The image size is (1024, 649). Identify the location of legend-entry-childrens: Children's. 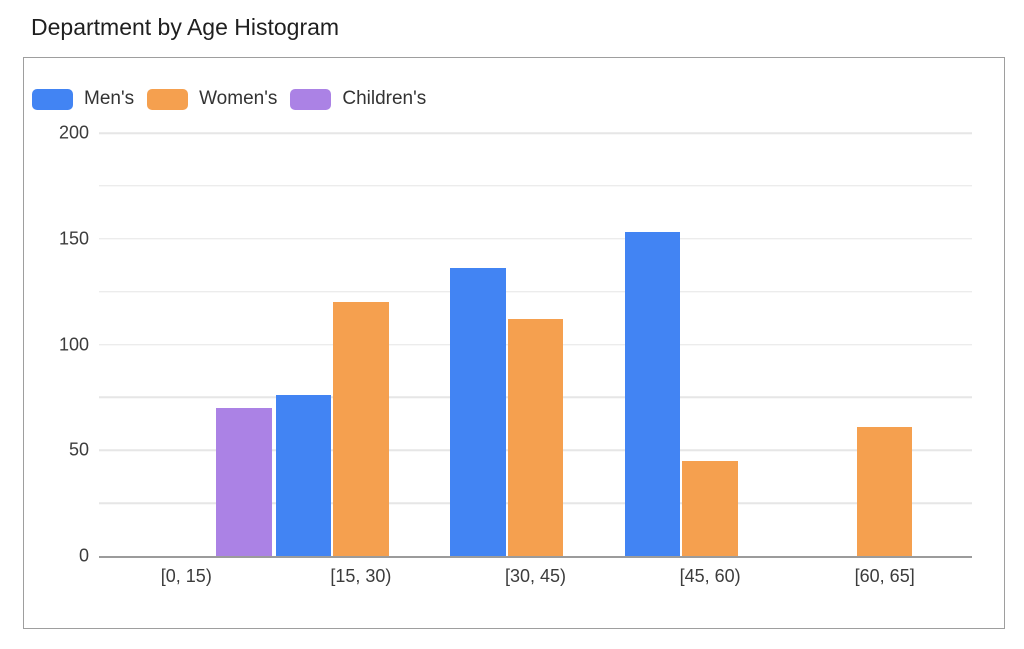
(358, 99).